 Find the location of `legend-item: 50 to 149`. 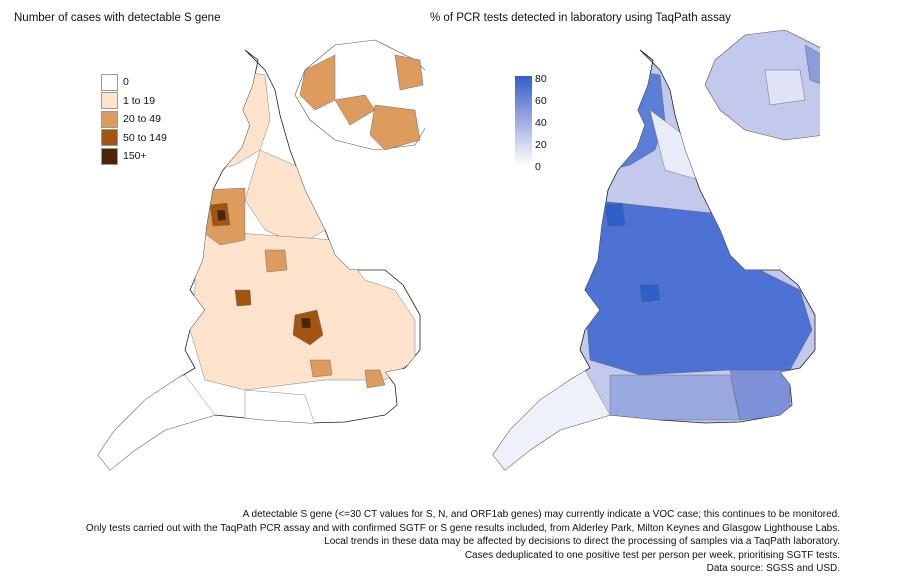

legend-item: 50 to 149 is located at coordinates (134, 138).